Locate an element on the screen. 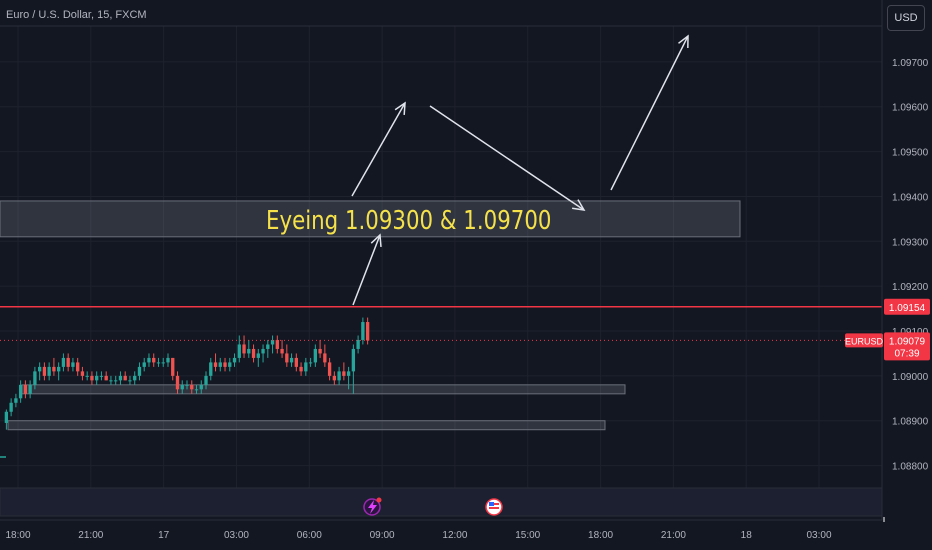 The image size is (932, 550). x-tick-label: 12:00 is located at coordinates (454, 535).